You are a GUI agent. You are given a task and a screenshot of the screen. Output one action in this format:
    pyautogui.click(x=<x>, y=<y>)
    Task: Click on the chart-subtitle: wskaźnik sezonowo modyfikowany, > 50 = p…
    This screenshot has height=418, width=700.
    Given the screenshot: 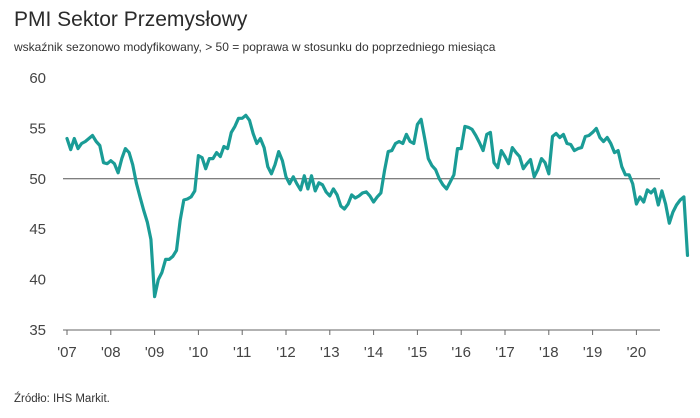 What is the action you would take?
    pyautogui.click(x=255, y=47)
    